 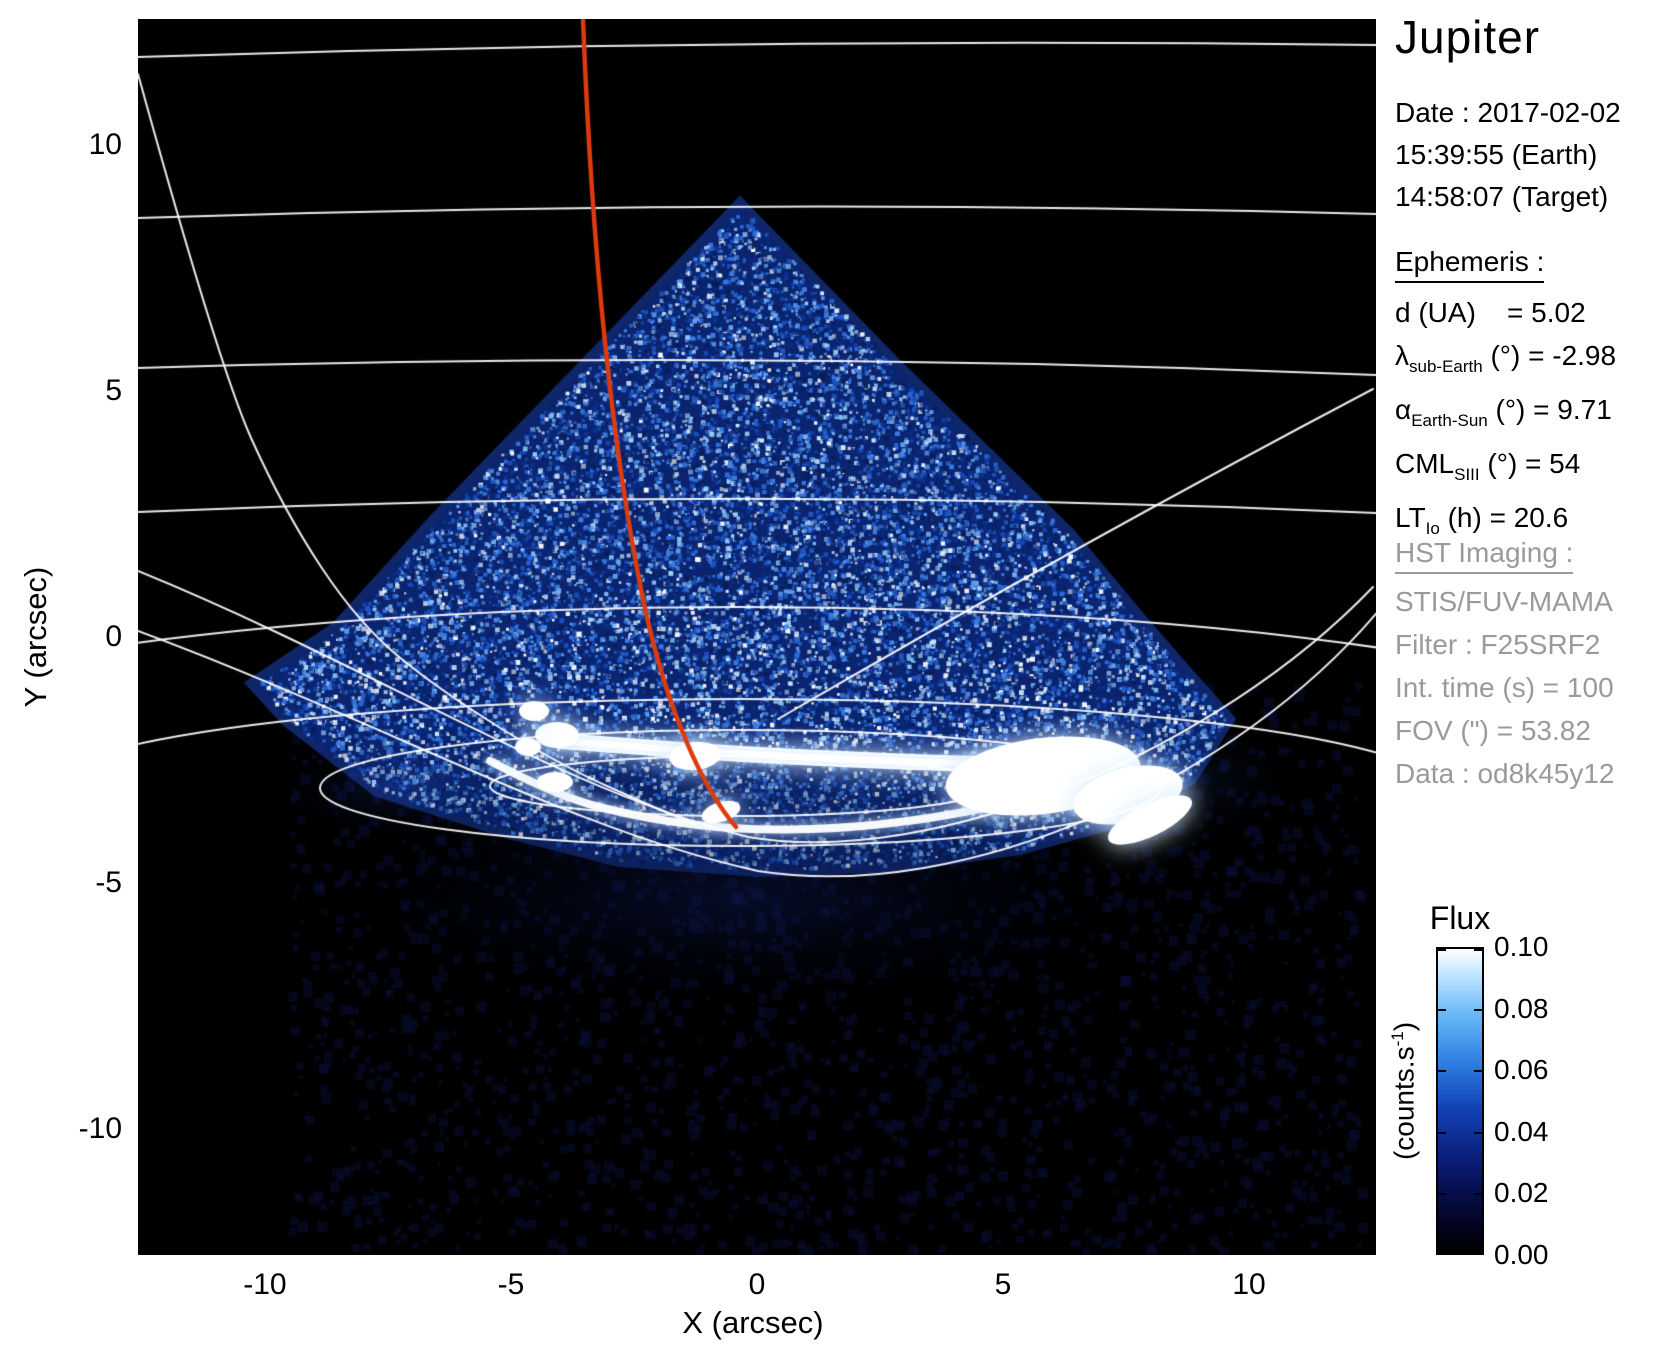 I want to click on hst-line: FOV (") = 53.82, so click(x=1493, y=730).